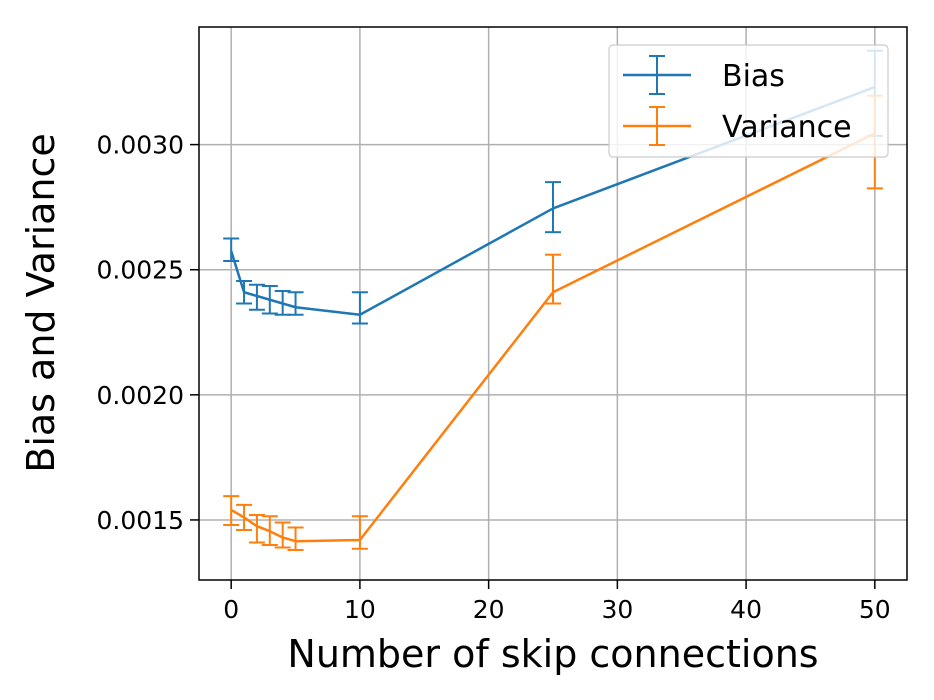 Image resolution: width=934 pixels, height=700 pixels. Describe the element at coordinates (41, 303) in the screenshot. I see `y-axis-label: Bias and Variance` at that location.